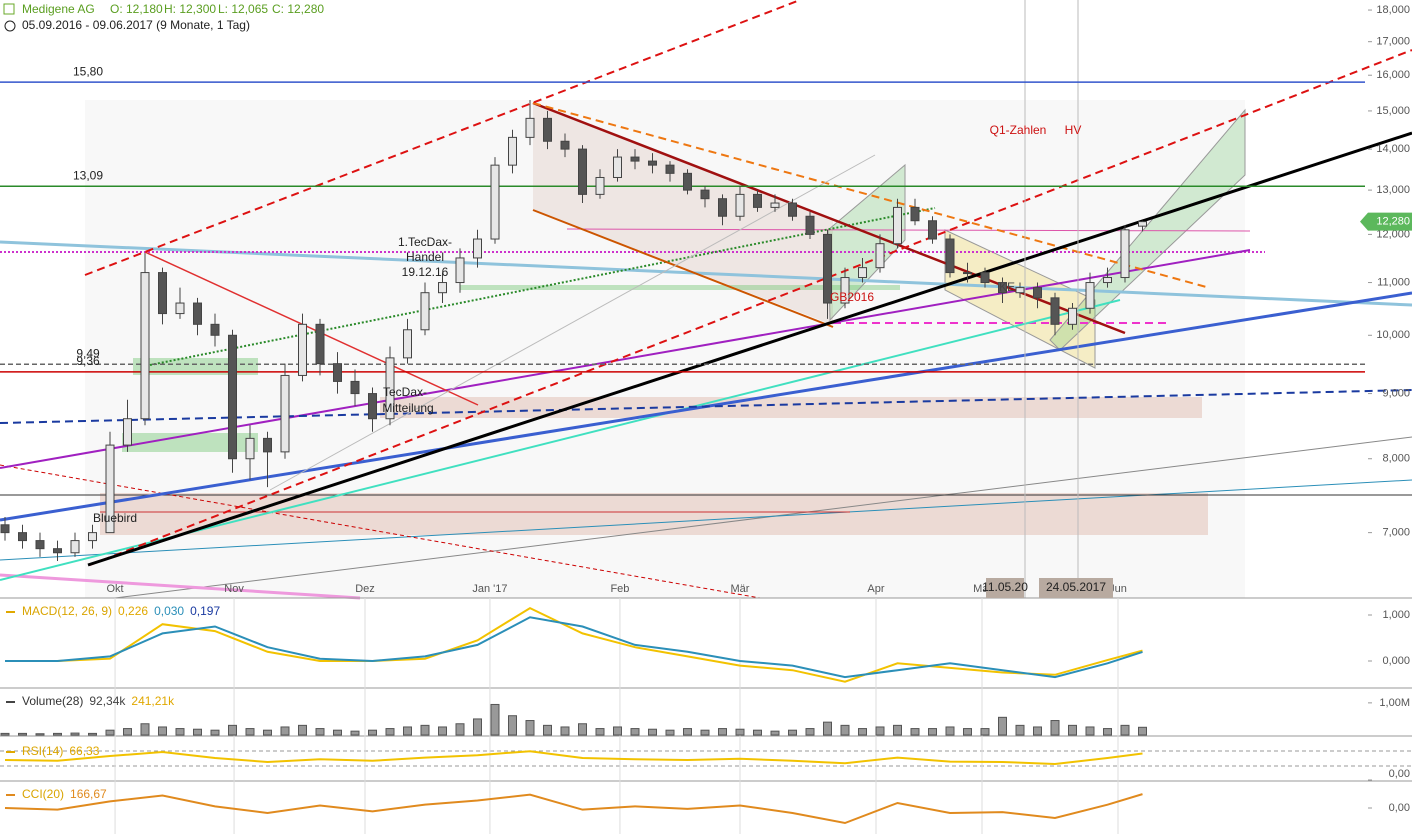 Image resolution: width=1412 pixels, height=834 pixels. What do you see at coordinates (425, 272) in the screenshot?
I see `annotation: 19.12.16` at bounding box center [425, 272].